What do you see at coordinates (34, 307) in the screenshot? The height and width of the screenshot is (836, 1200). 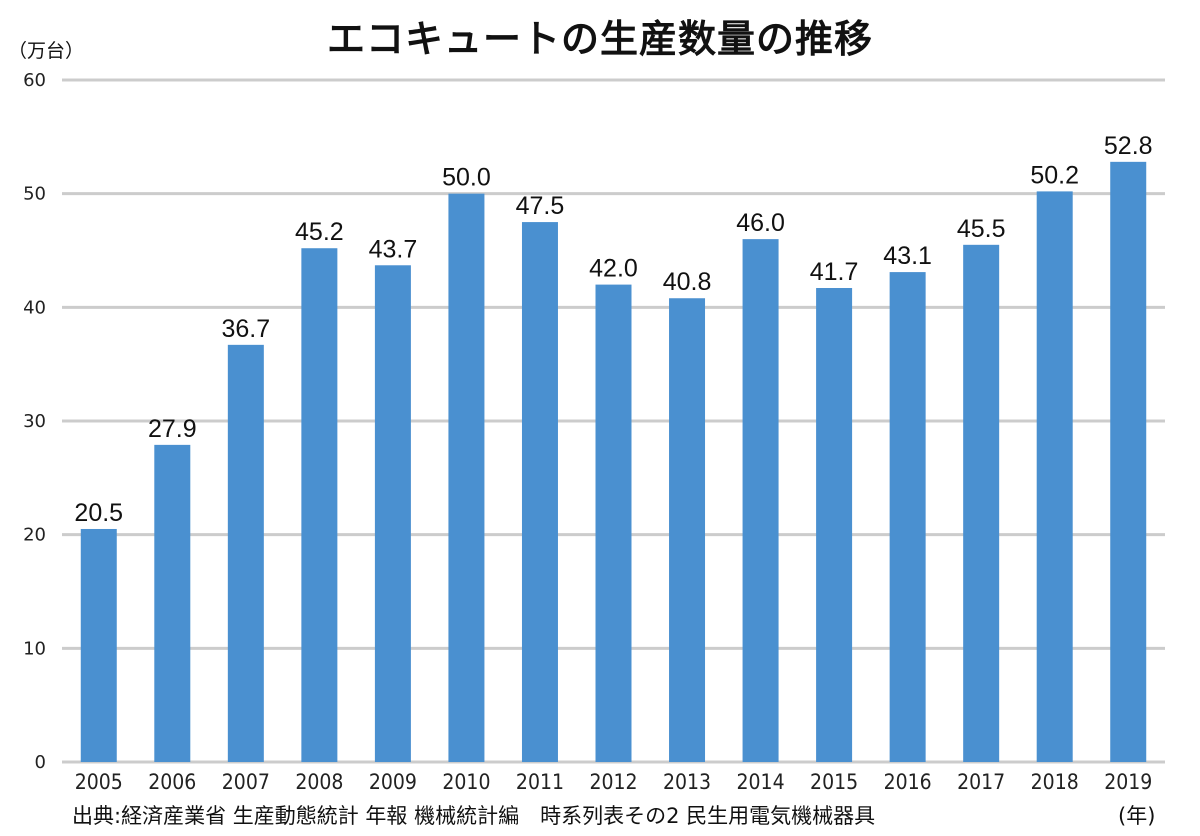 I see `y-tick-label: 40` at bounding box center [34, 307].